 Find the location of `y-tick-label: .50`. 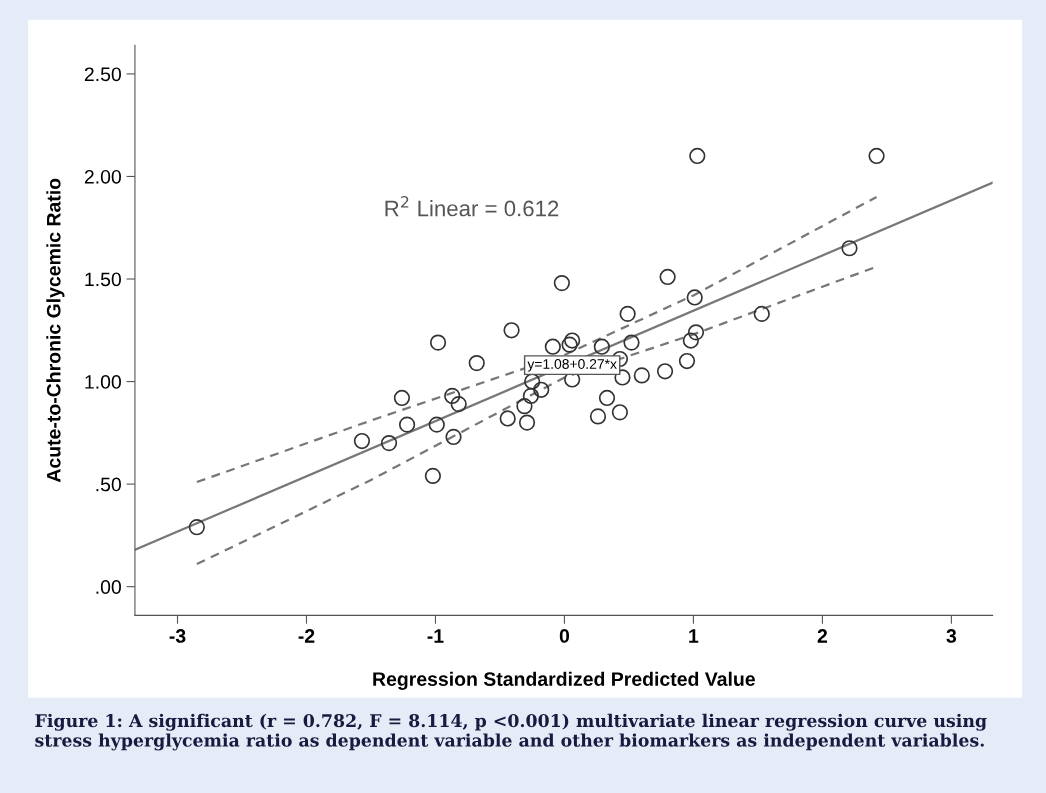

y-tick-label: .50 is located at coordinates (108, 484).